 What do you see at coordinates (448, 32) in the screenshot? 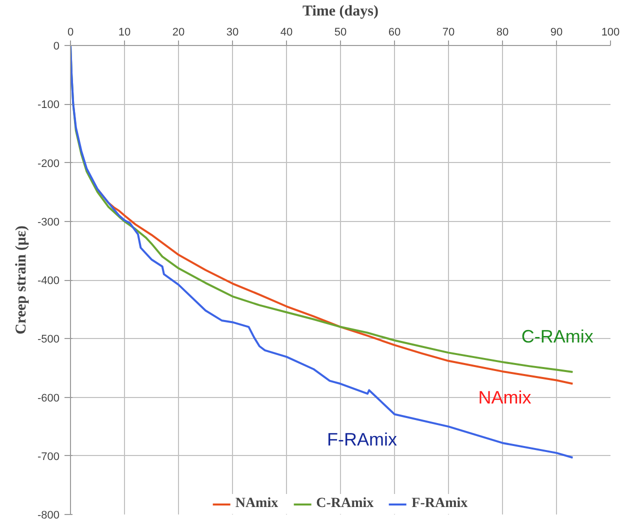
I see `x-tick-label: 70` at bounding box center [448, 32].